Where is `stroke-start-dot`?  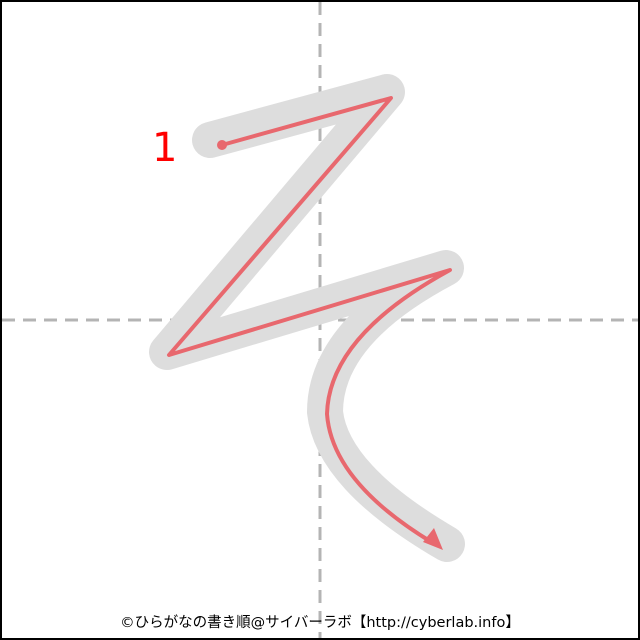
stroke-start-dot is located at coordinates (222, 145).